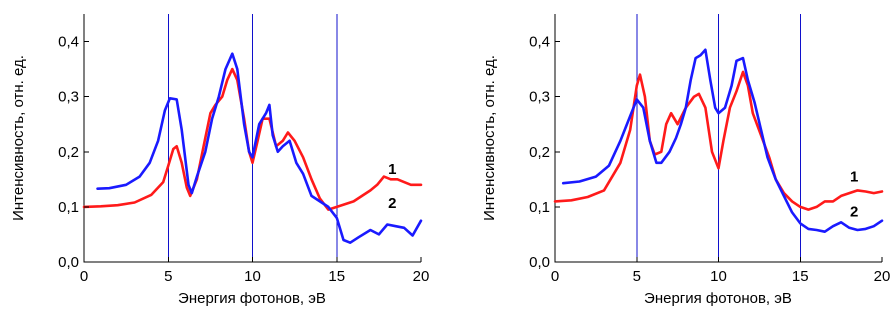  What do you see at coordinates (68, 152) in the screenshot?
I see `left-y-tick-label: 0,2` at bounding box center [68, 152].